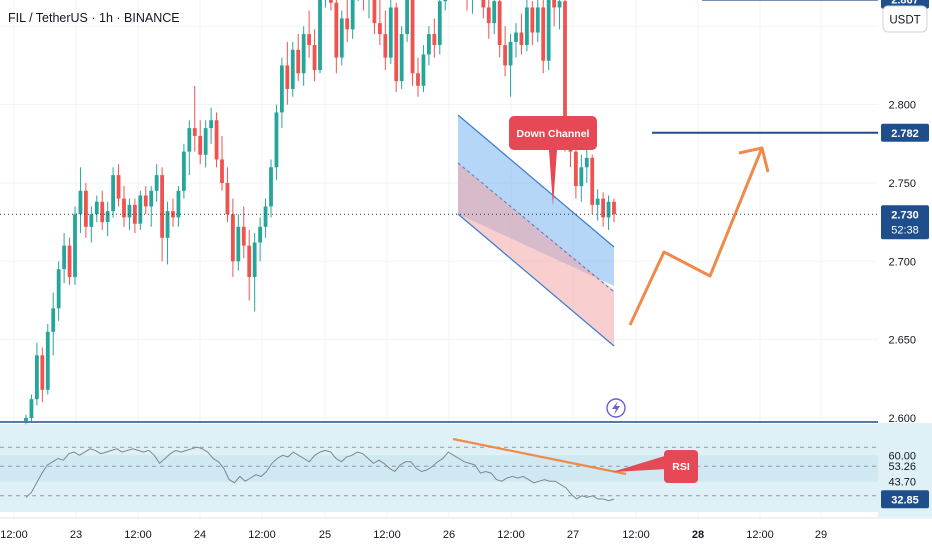  Describe the element at coordinates (902, 341) in the screenshot. I see `price-tick-label: 2.650` at that location.